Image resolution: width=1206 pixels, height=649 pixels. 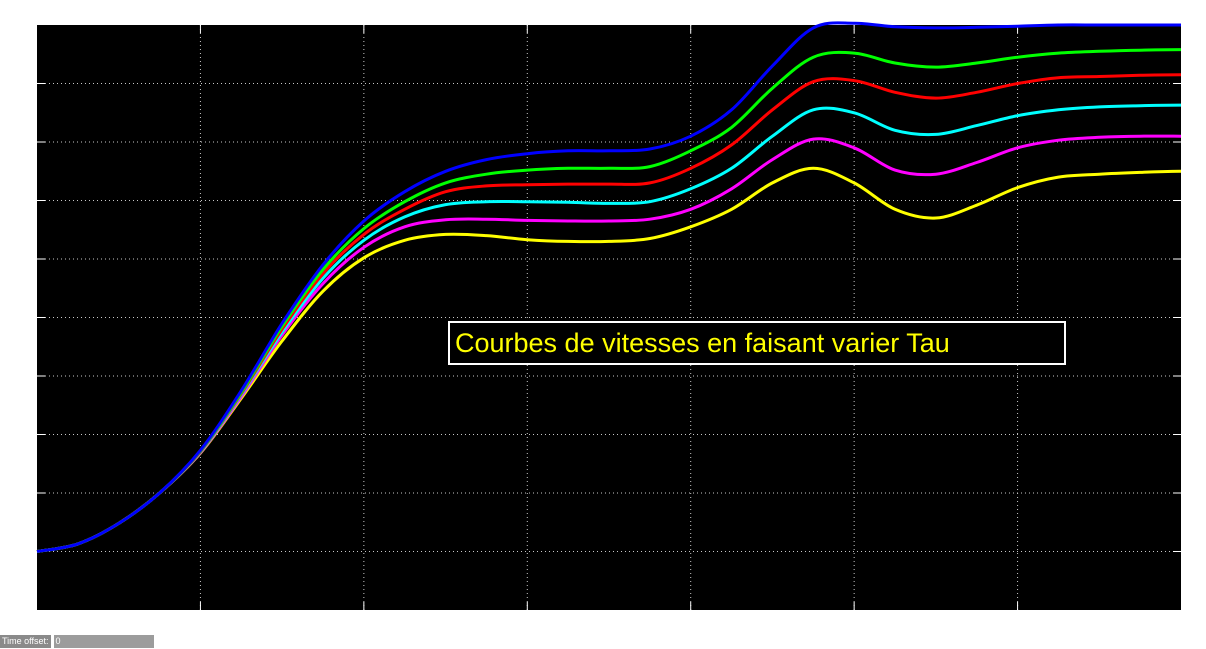 What do you see at coordinates (25, 641) in the screenshot?
I see `time-offset-label: Time offset:` at bounding box center [25, 641].